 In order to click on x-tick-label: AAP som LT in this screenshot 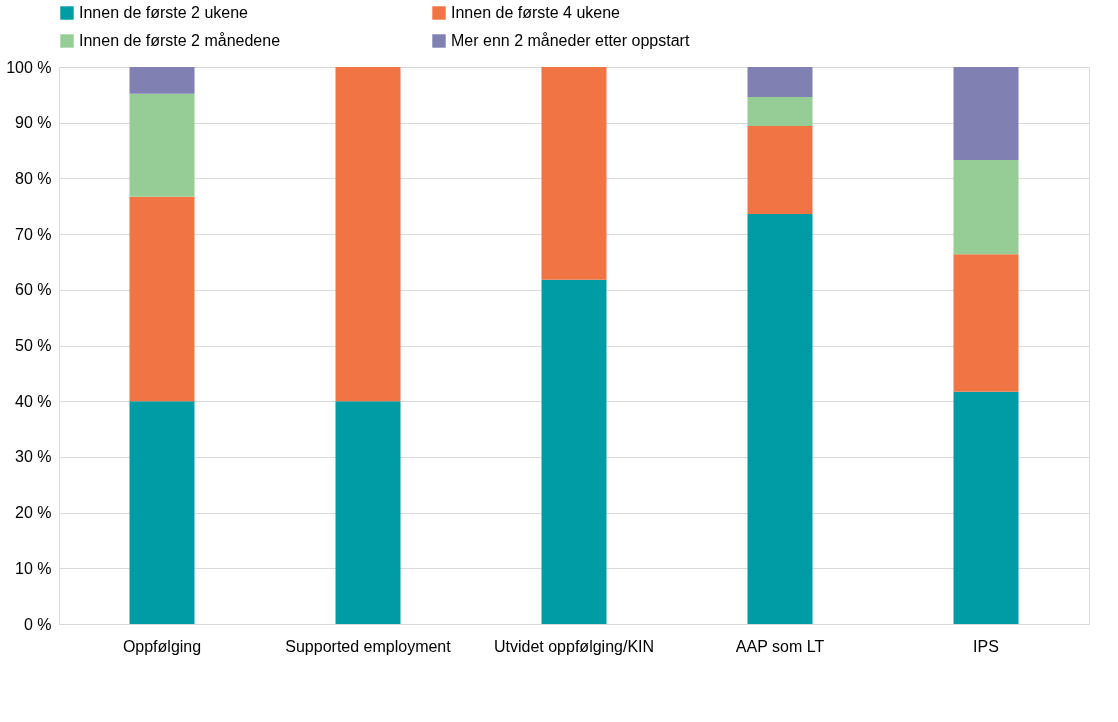, I will do `click(780, 646)`.